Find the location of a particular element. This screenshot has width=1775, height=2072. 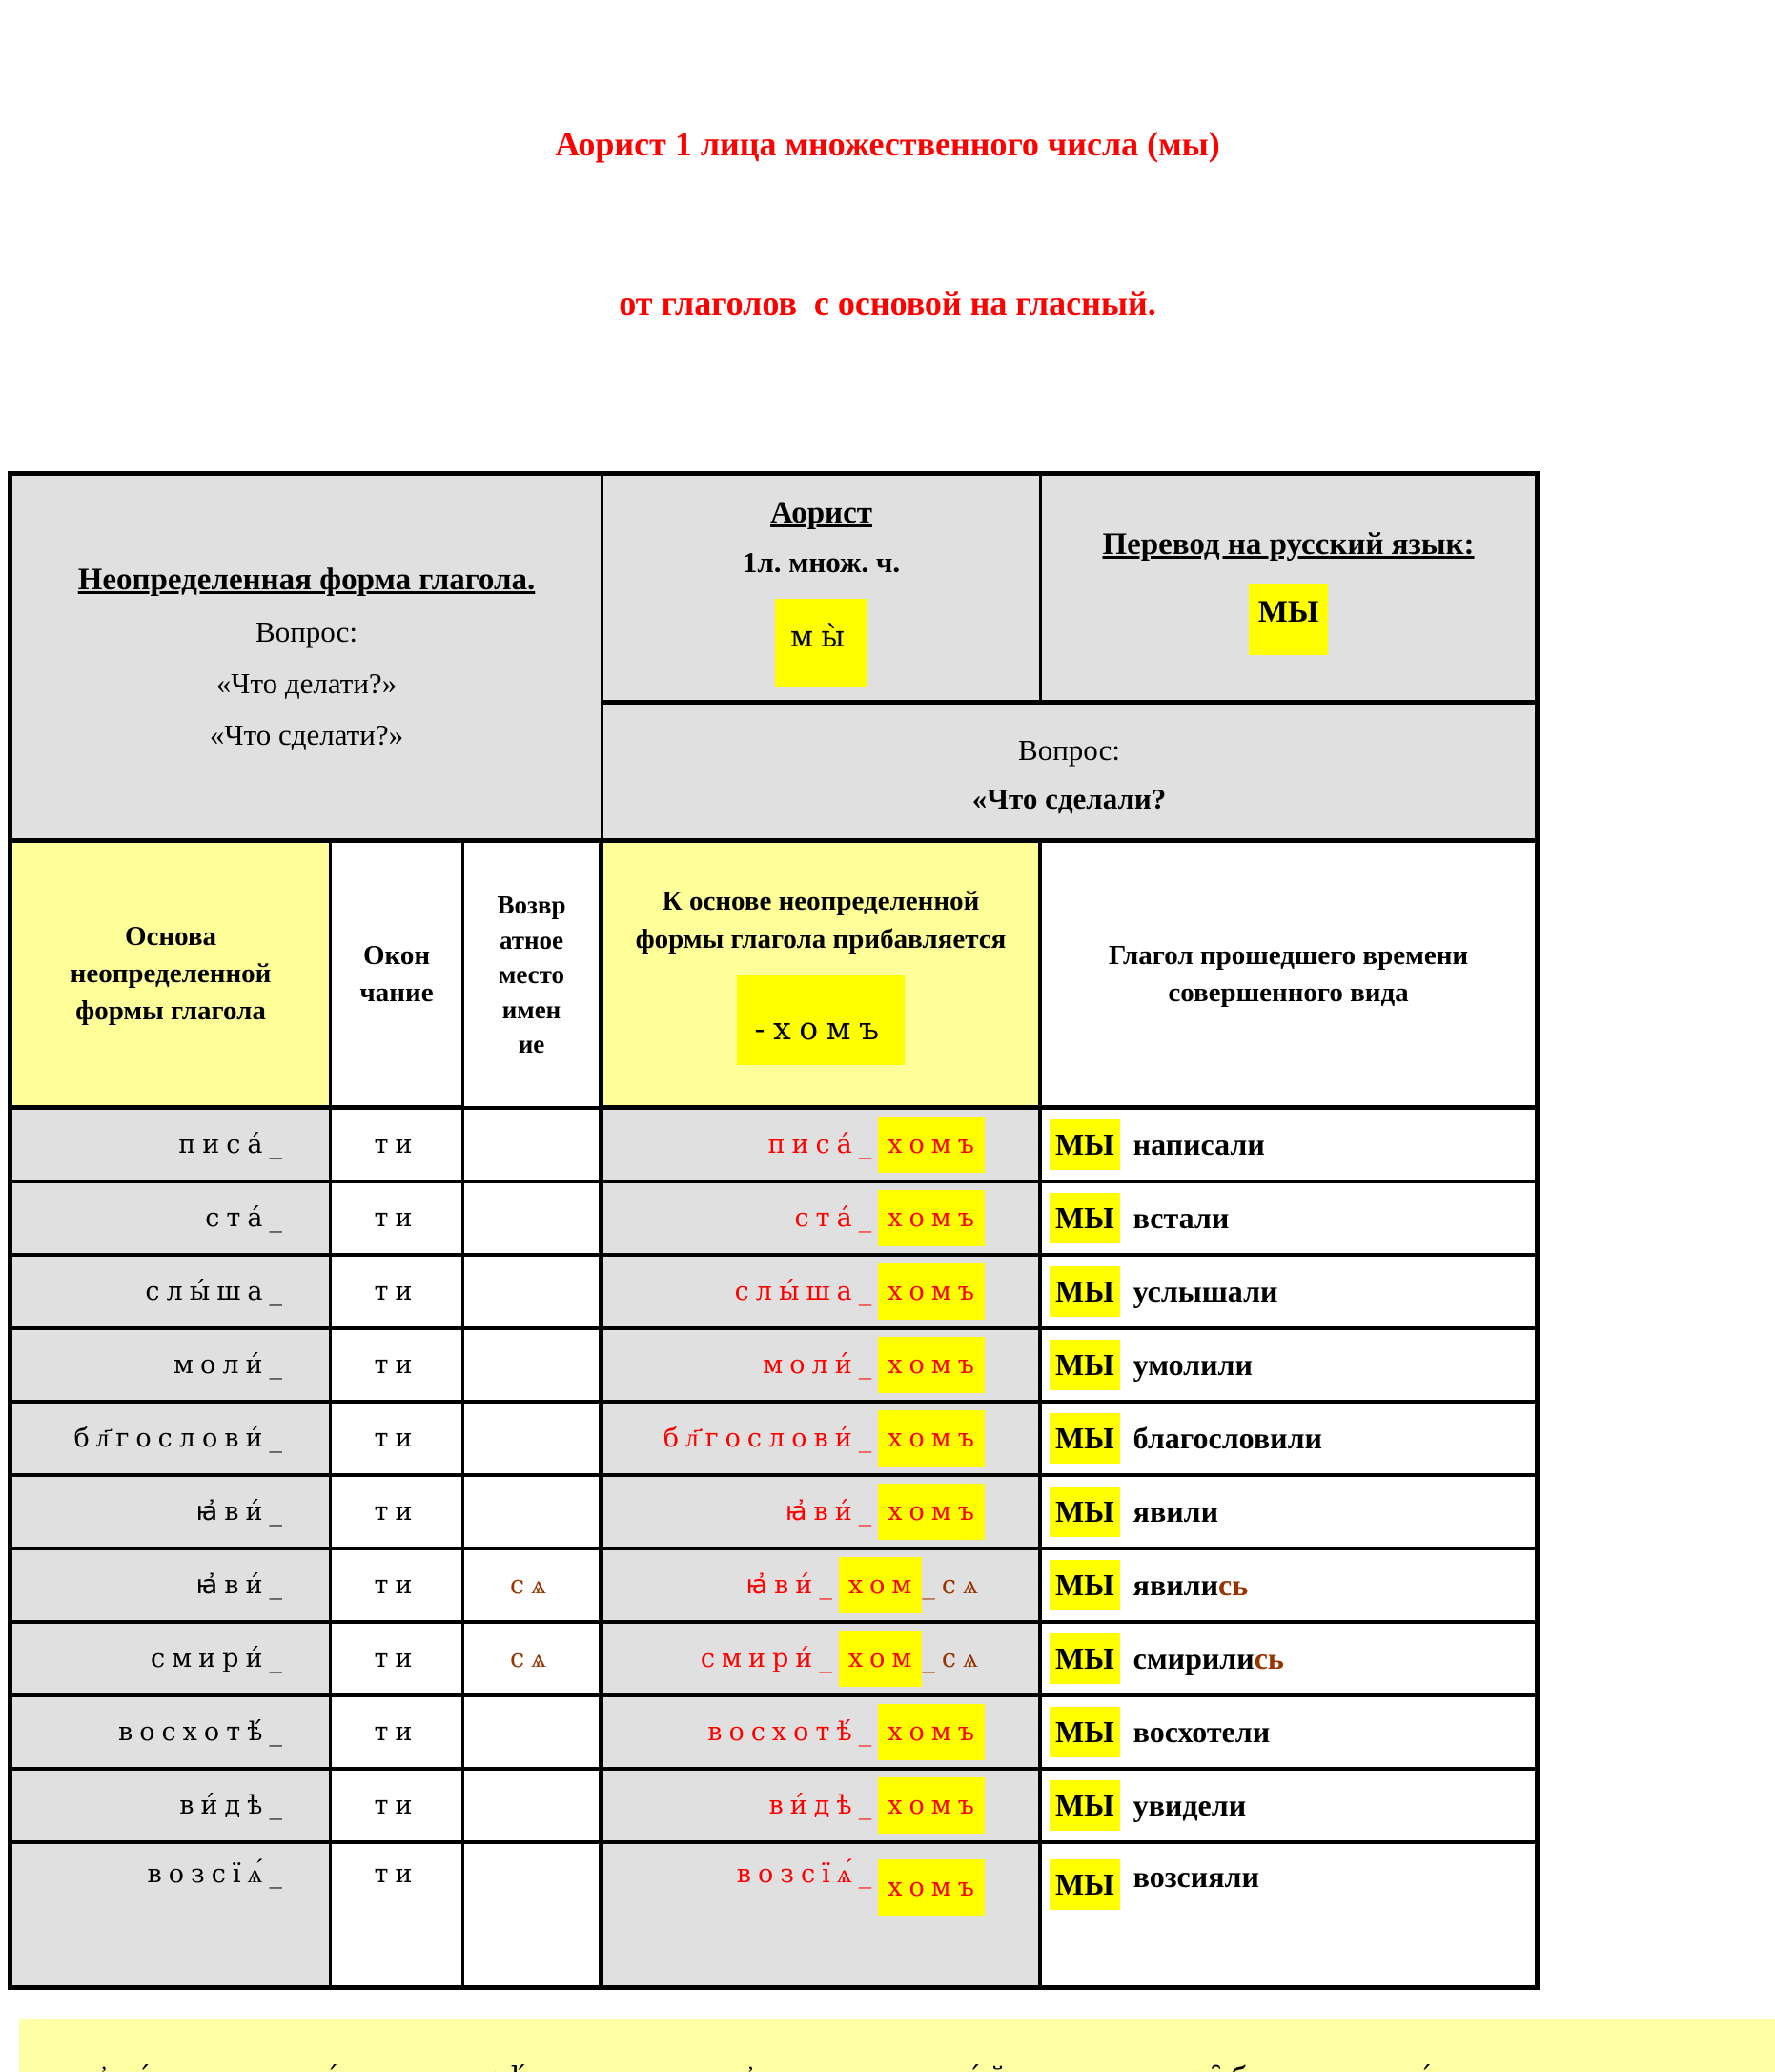

subheader-aorist-suffix-highlight: -хомъ is located at coordinates (821, 1020).